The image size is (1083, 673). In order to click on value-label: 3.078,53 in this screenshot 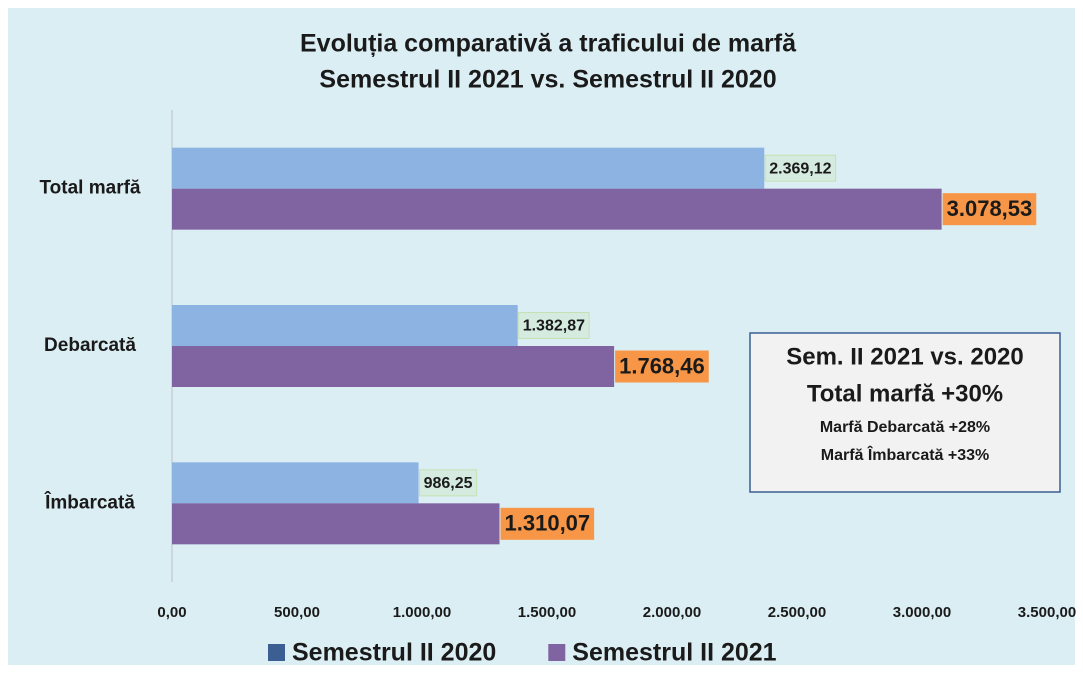, I will do `click(990, 208)`.